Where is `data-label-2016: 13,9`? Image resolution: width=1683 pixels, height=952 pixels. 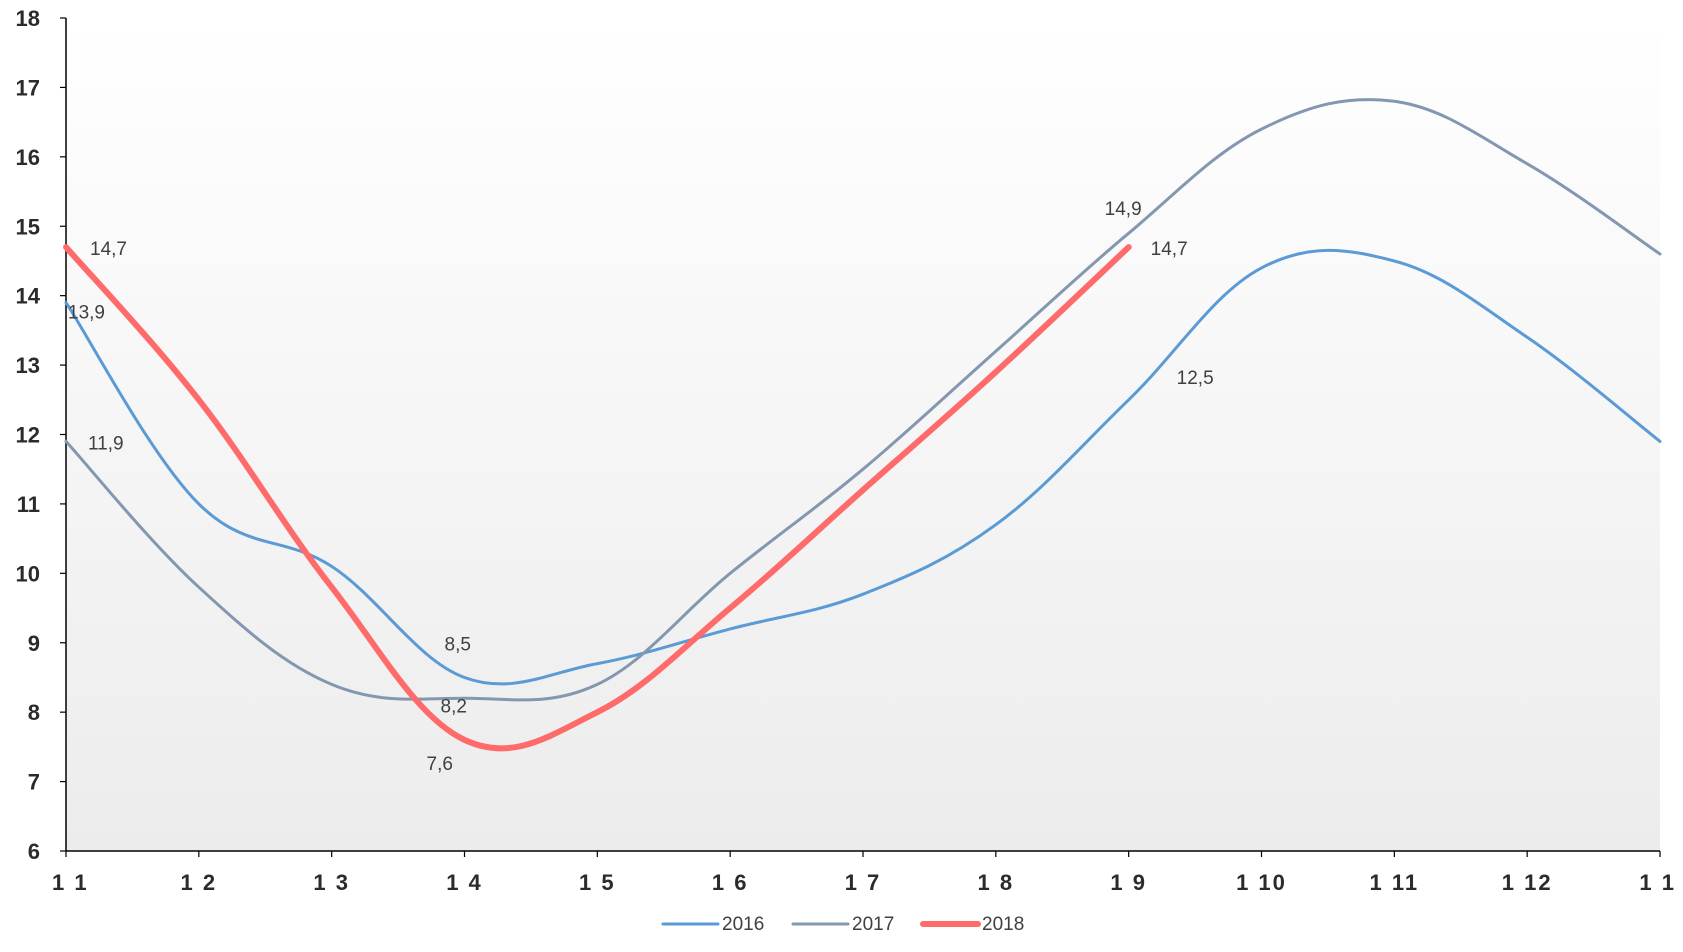 data-label-2016: 13,9 is located at coordinates (86, 313).